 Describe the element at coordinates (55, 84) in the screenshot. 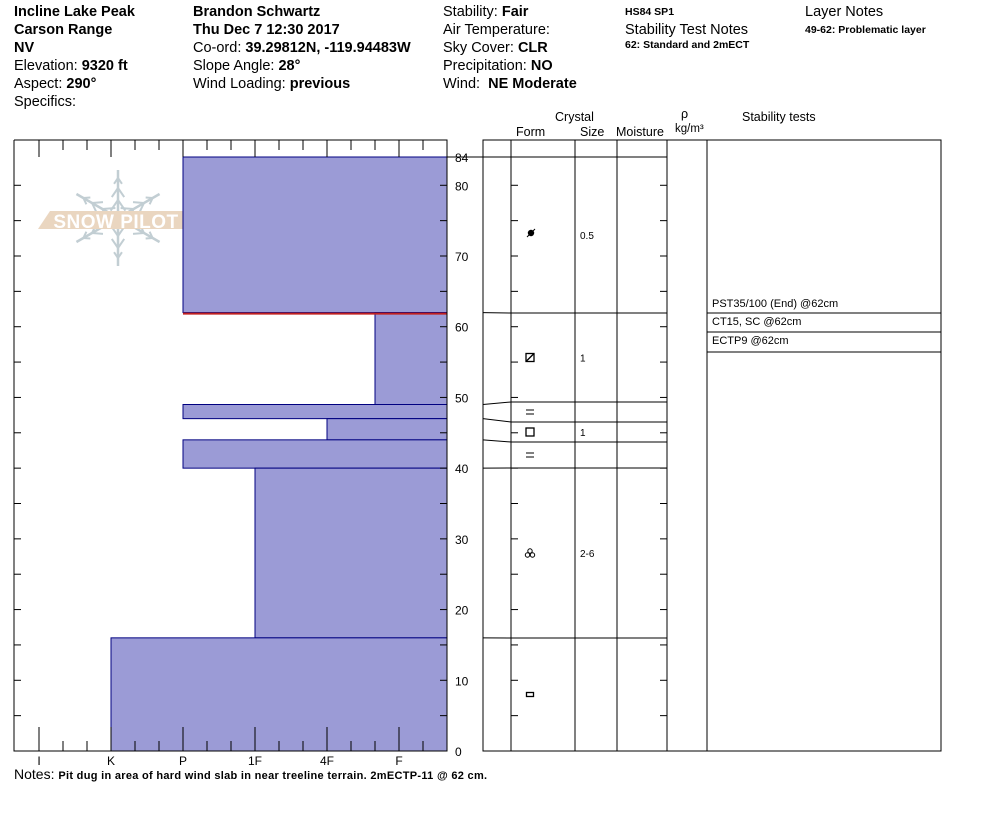

I see `aspect: Aspect: 290°` at that location.